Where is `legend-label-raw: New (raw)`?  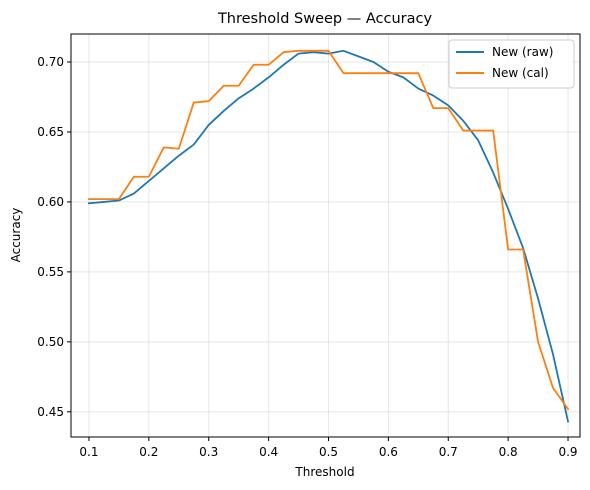 legend-label-raw: New (raw) is located at coordinates (522, 52).